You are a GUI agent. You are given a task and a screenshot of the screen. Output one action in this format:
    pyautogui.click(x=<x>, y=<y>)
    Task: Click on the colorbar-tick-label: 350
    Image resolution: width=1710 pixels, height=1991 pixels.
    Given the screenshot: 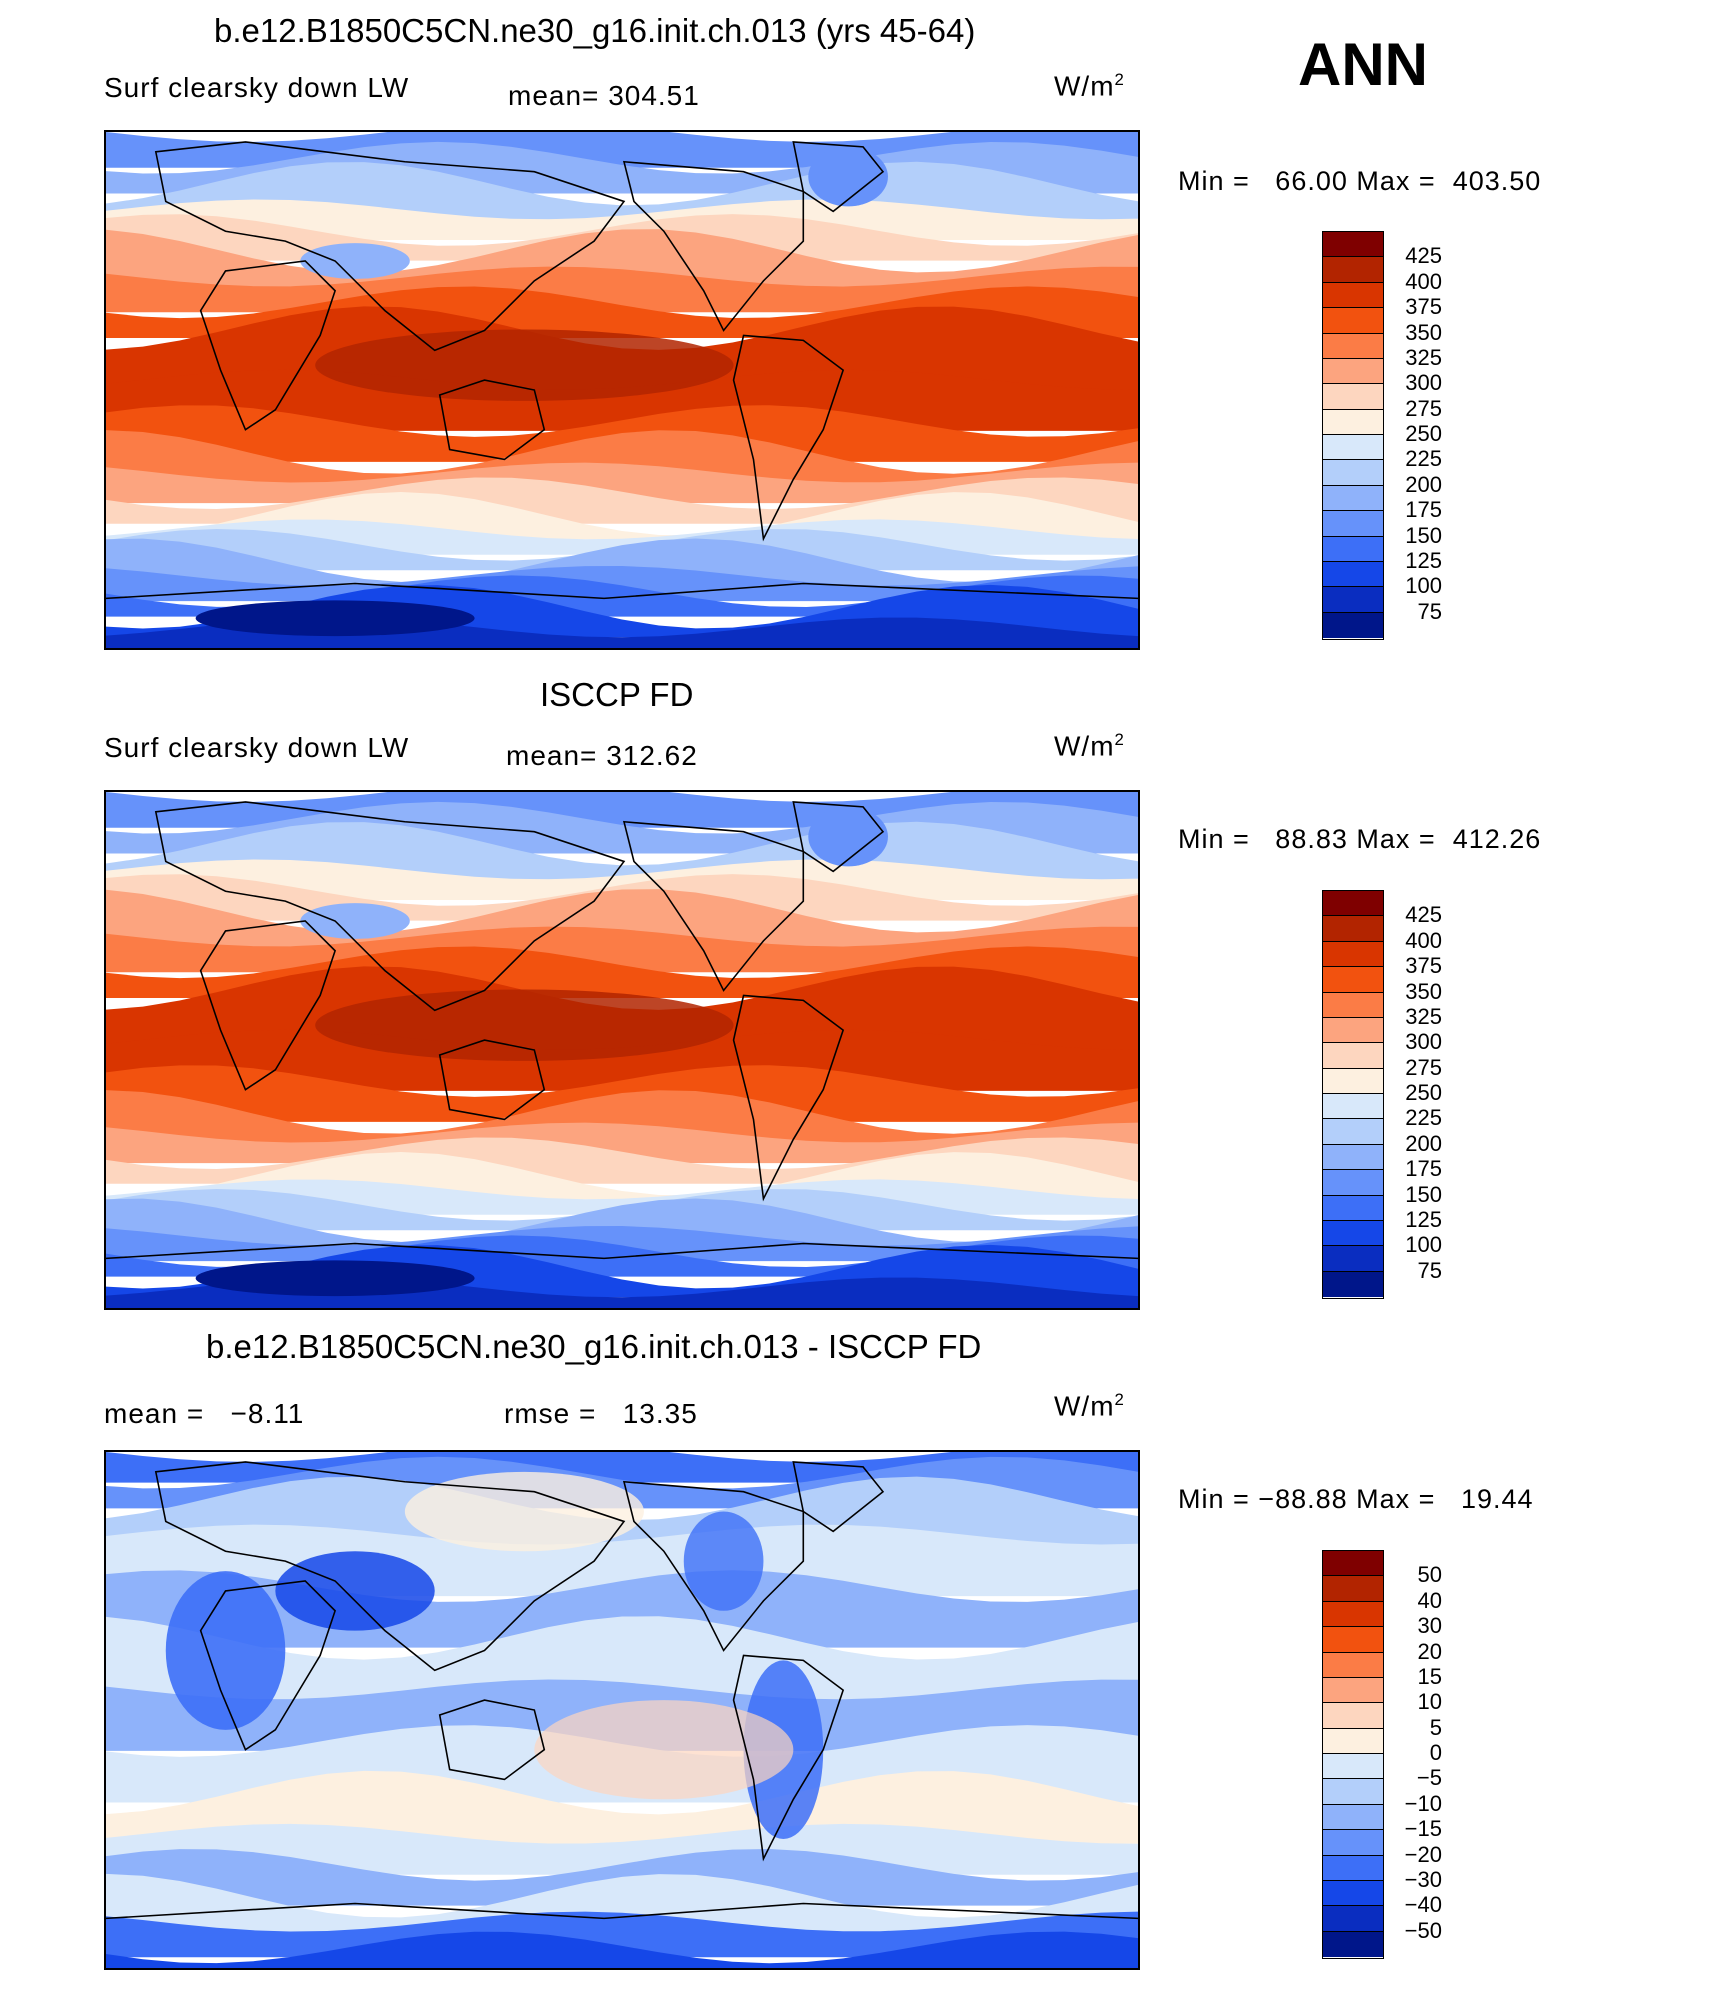 What is the action you would take?
    pyautogui.click(x=1423, y=991)
    